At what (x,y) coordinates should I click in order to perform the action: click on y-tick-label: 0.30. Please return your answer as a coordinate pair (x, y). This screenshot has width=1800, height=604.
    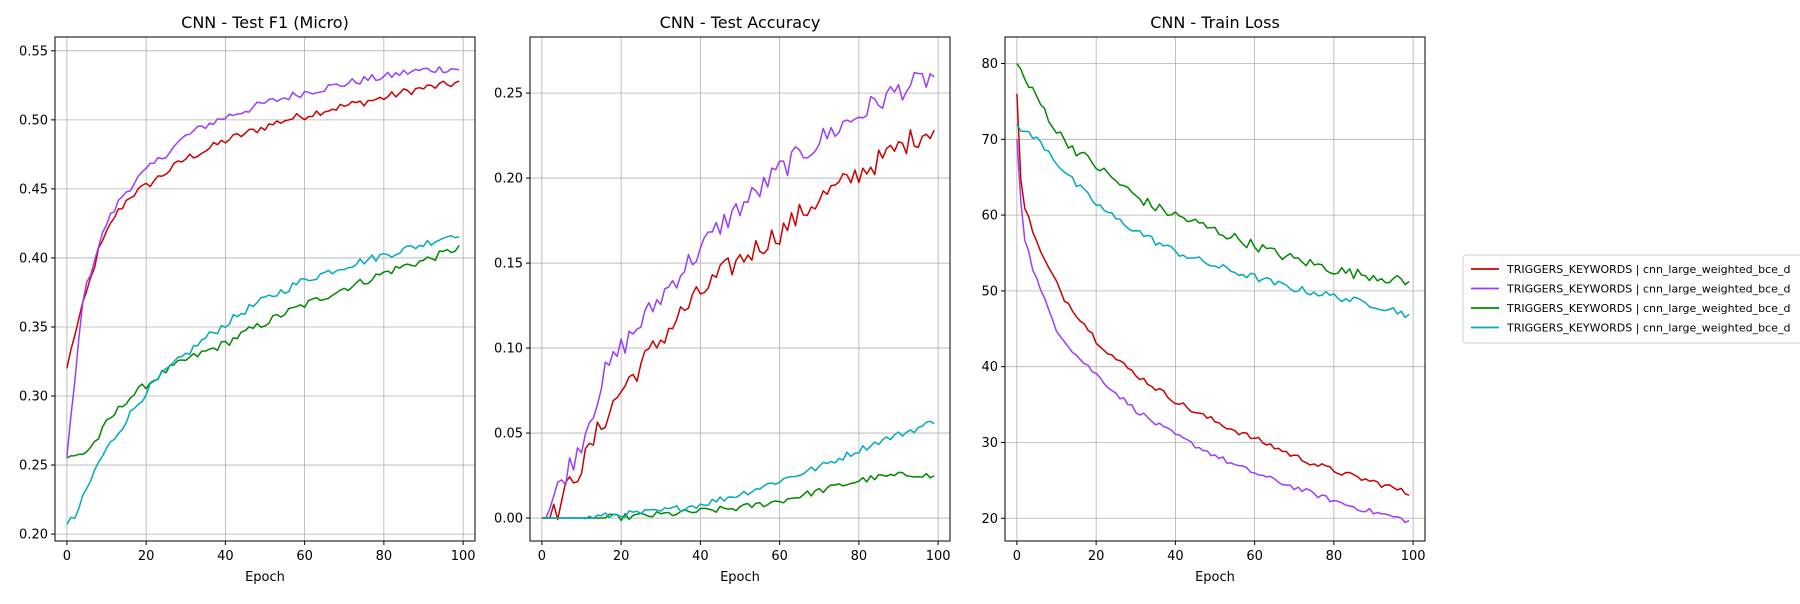
    Looking at the image, I should click on (33, 397).